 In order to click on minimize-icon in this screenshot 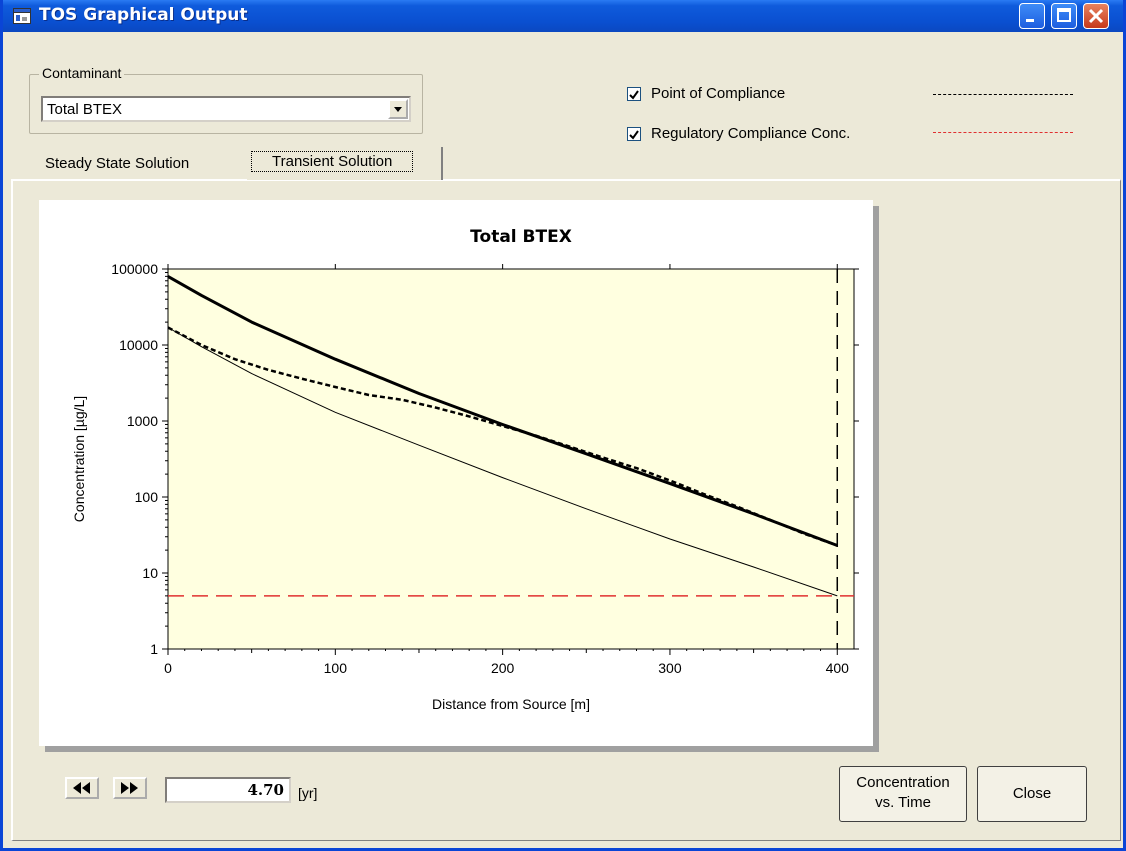, I will do `click(1030, 20)`.